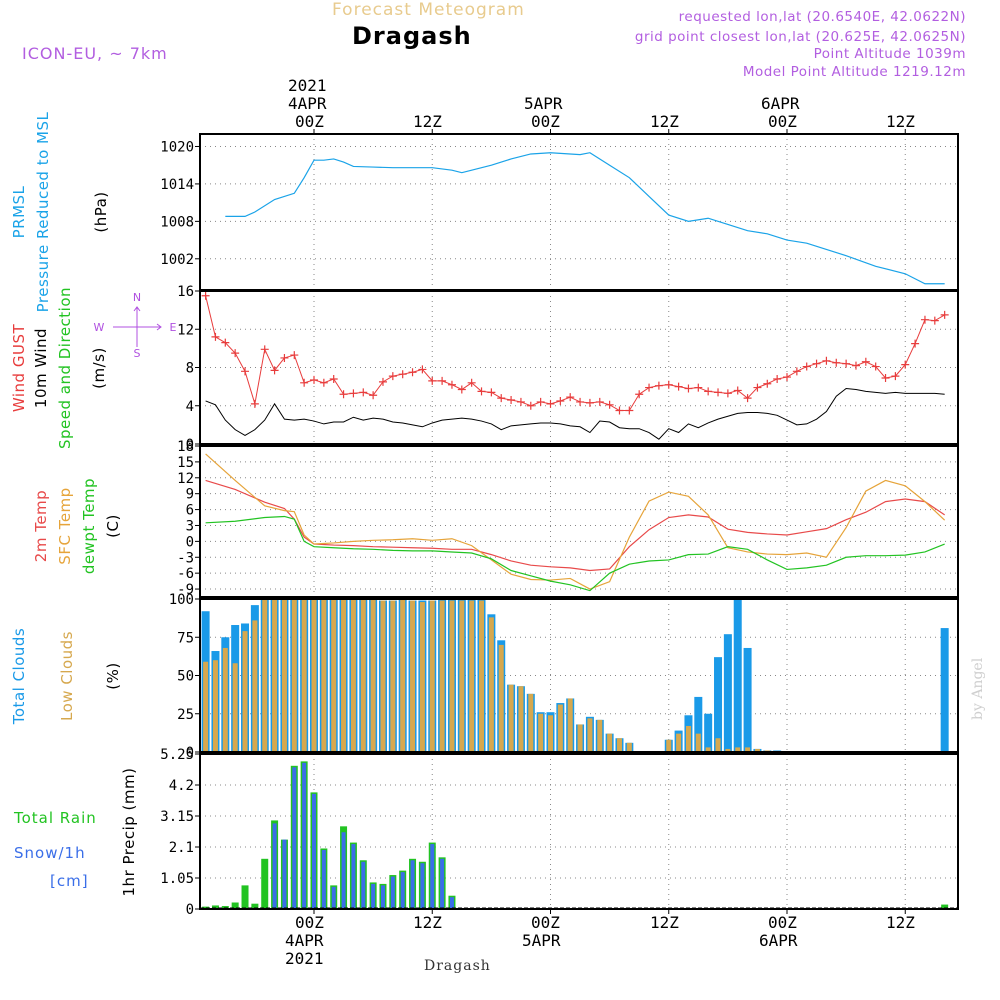  I want to click on wind-speed-line, so click(575, 414).